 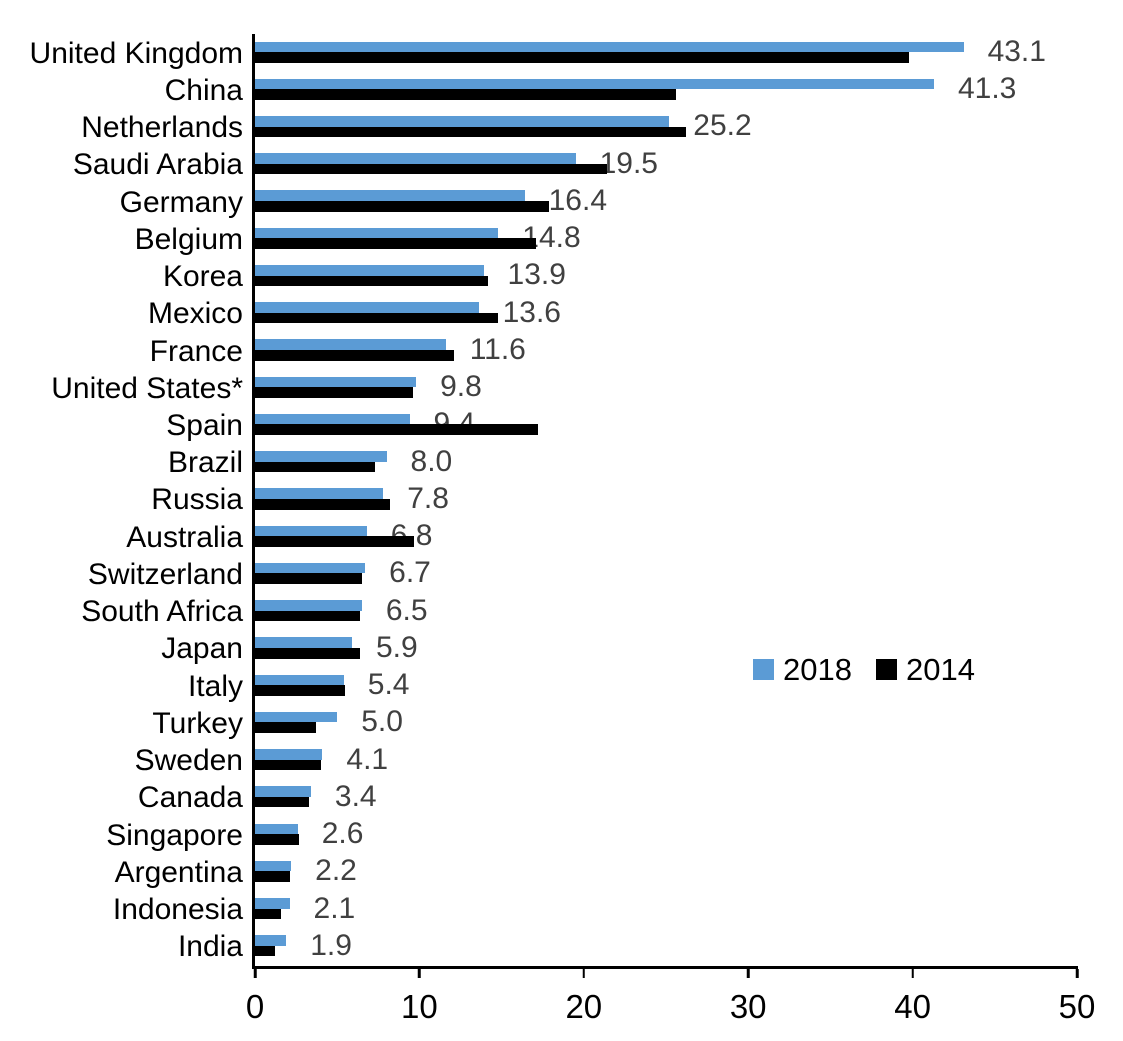 I want to click on category-label: Korea, so click(x=202, y=277).